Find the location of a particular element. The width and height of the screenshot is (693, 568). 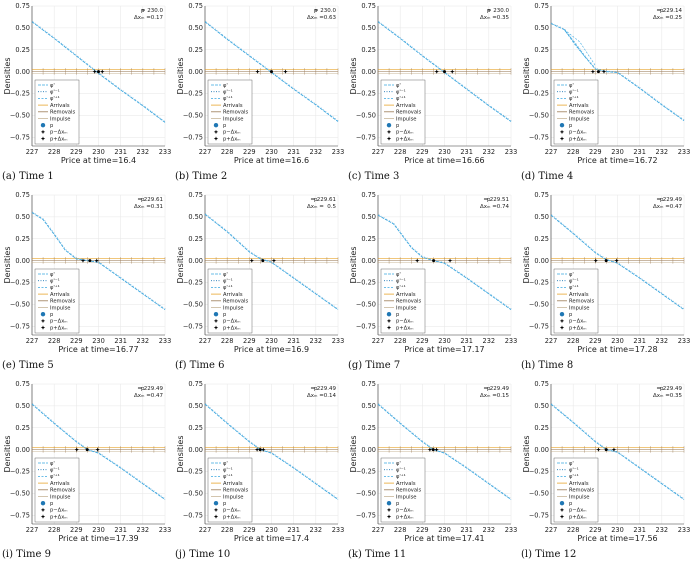

y-tick-label: −0.25 is located at coordinates (366, 94).